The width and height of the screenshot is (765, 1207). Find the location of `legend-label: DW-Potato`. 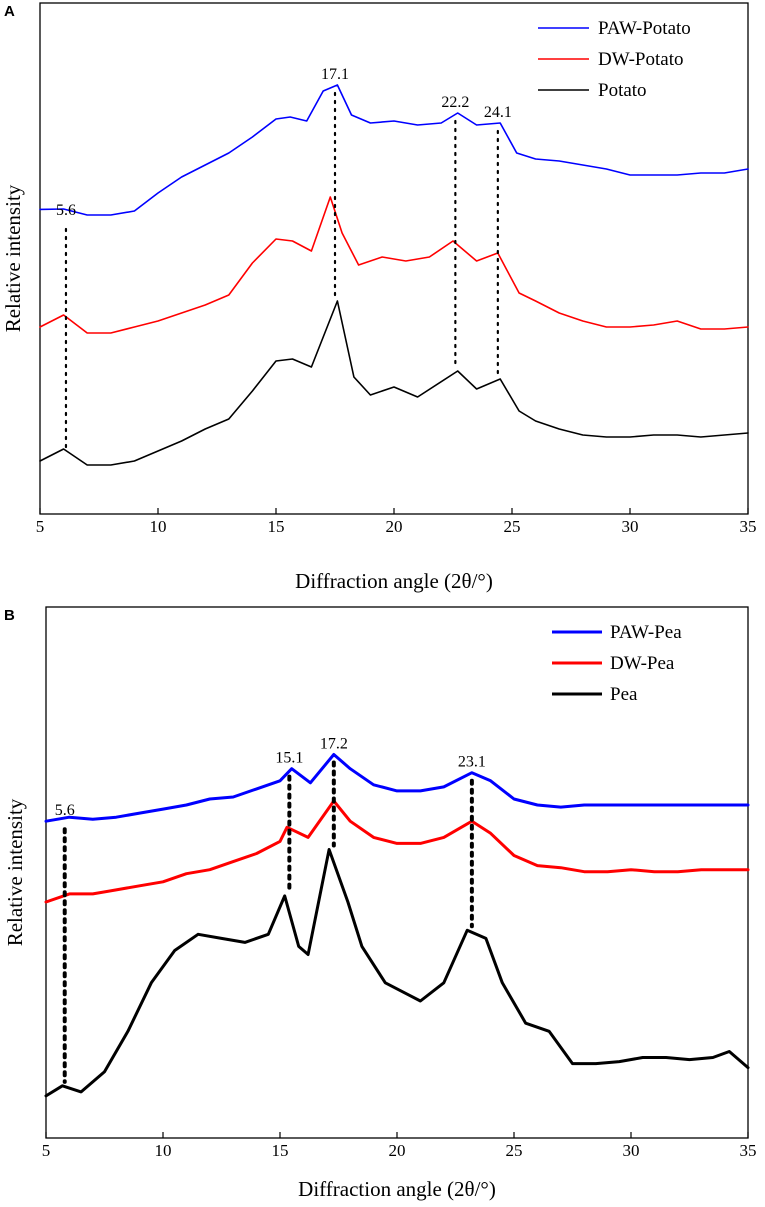

legend-label: DW-Potato is located at coordinates (641, 59).